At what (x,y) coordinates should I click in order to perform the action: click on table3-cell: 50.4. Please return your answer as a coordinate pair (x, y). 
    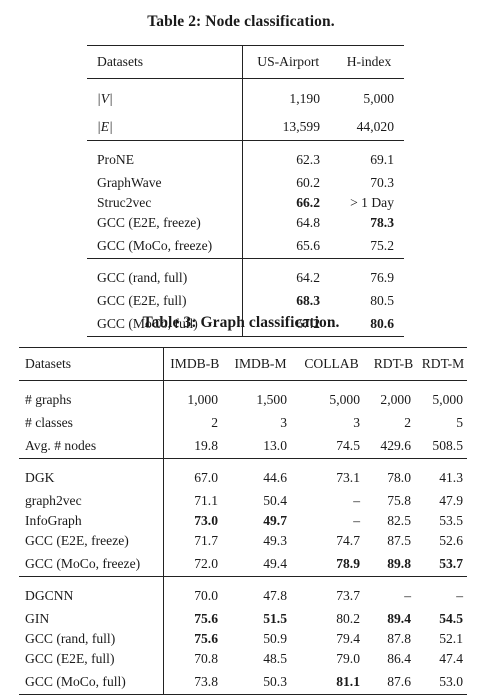
    Looking at the image, I should click on (275, 500).